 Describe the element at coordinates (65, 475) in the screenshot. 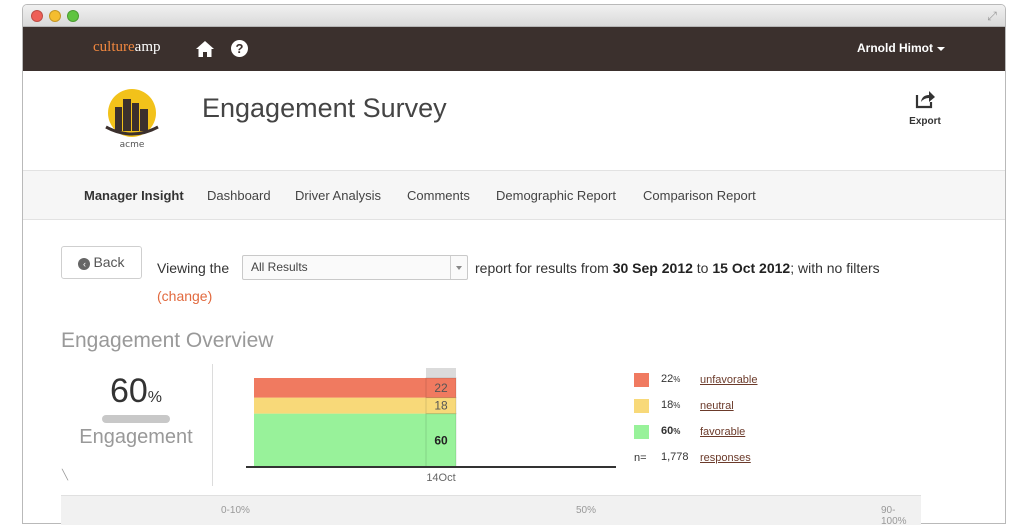

I see `info-icon: ╲` at that location.